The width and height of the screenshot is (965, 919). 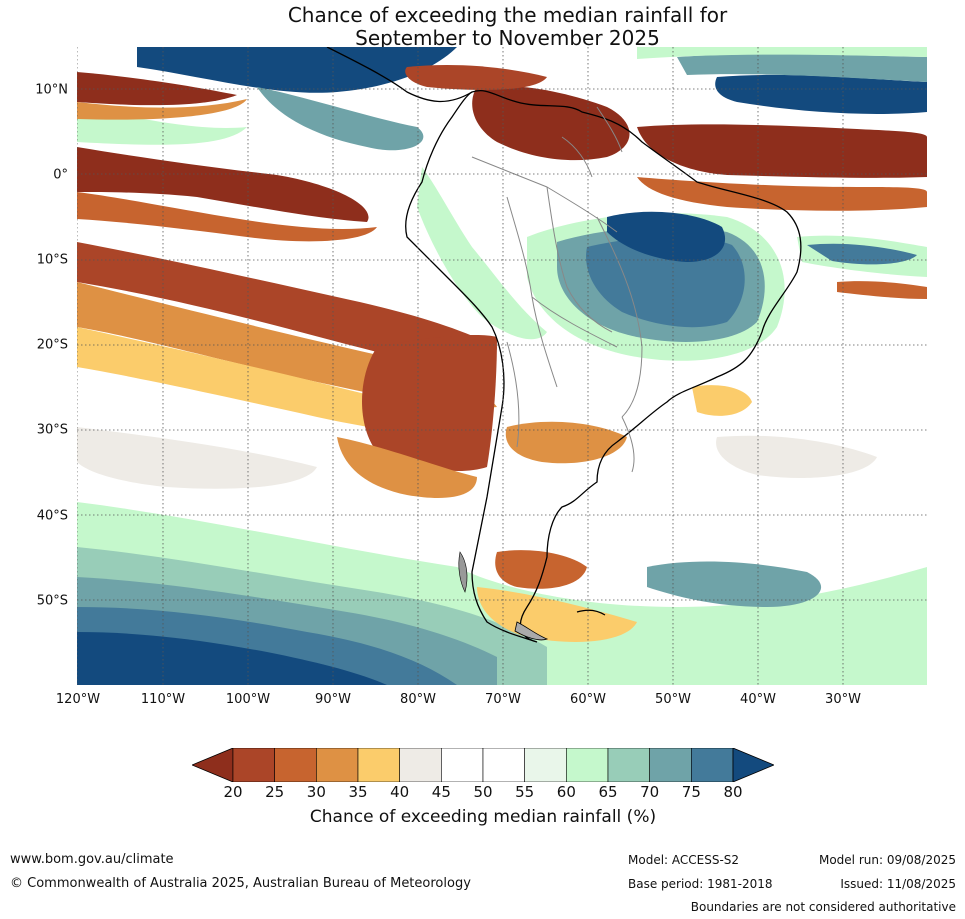 What do you see at coordinates (650, 792) in the screenshot?
I see `colorbar-tick-label: 70` at bounding box center [650, 792].